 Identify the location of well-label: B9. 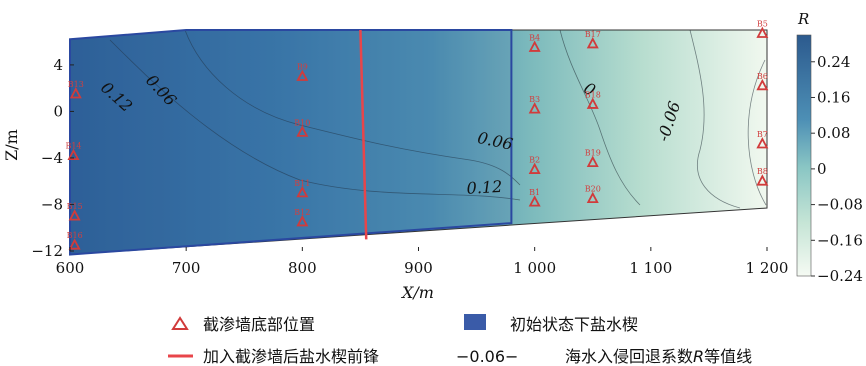
(302, 67).